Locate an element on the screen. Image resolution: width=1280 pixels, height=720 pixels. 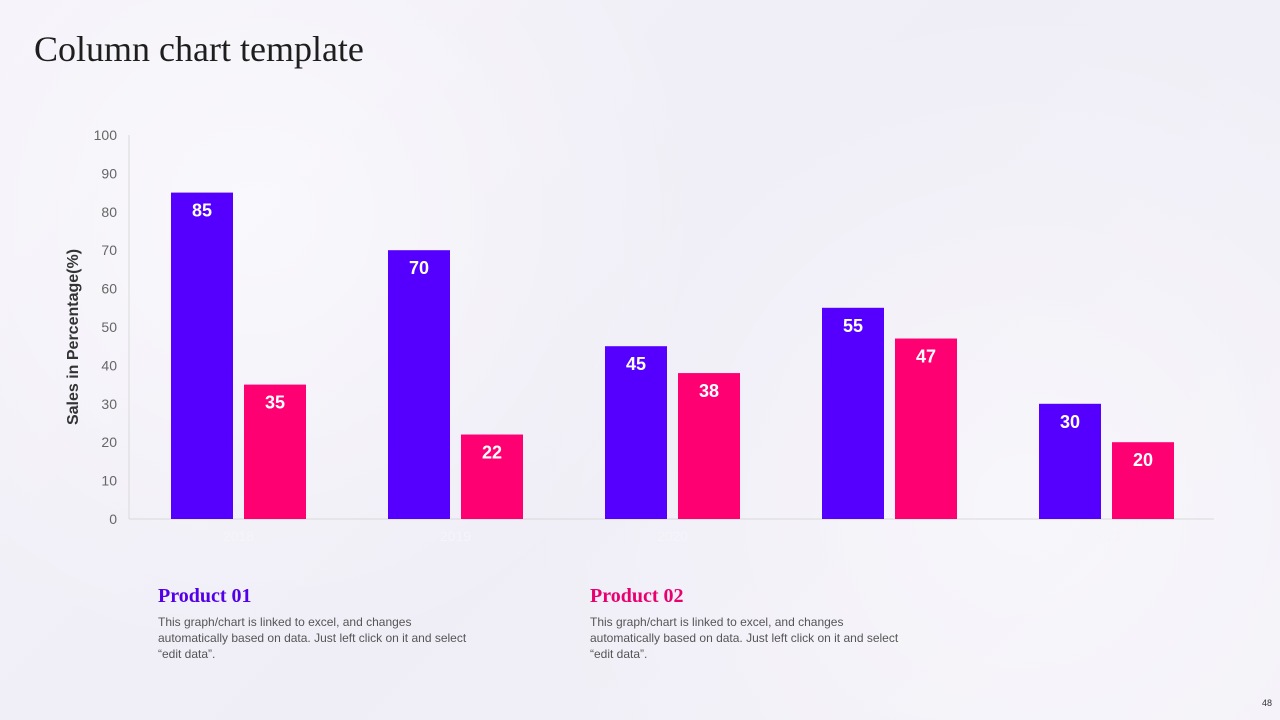
y-tick-label: 80 is located at coordinates (109, 212).